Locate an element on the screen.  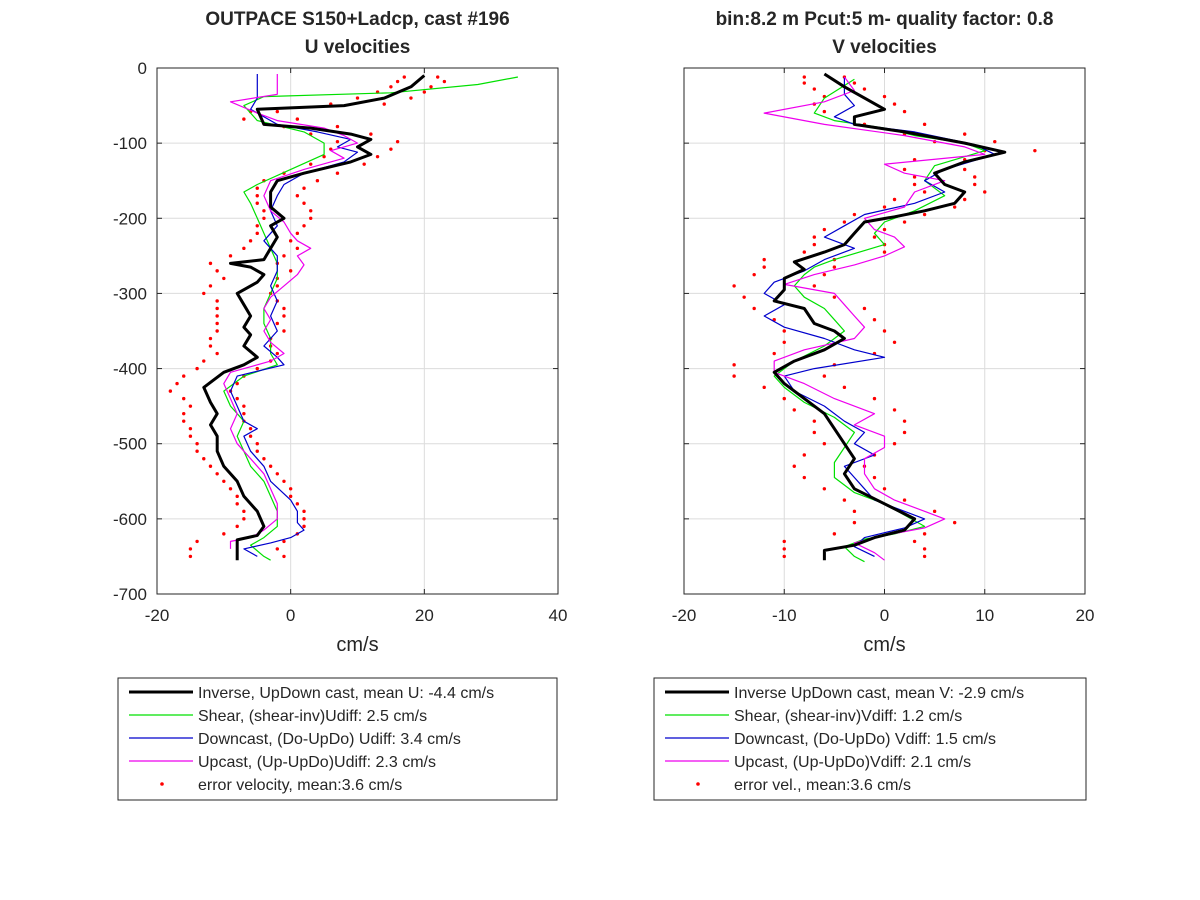
legend-label: Upcast, (Up-UpDo)Udiff: 2.3 cm/s is located at coordinates (317, 762).